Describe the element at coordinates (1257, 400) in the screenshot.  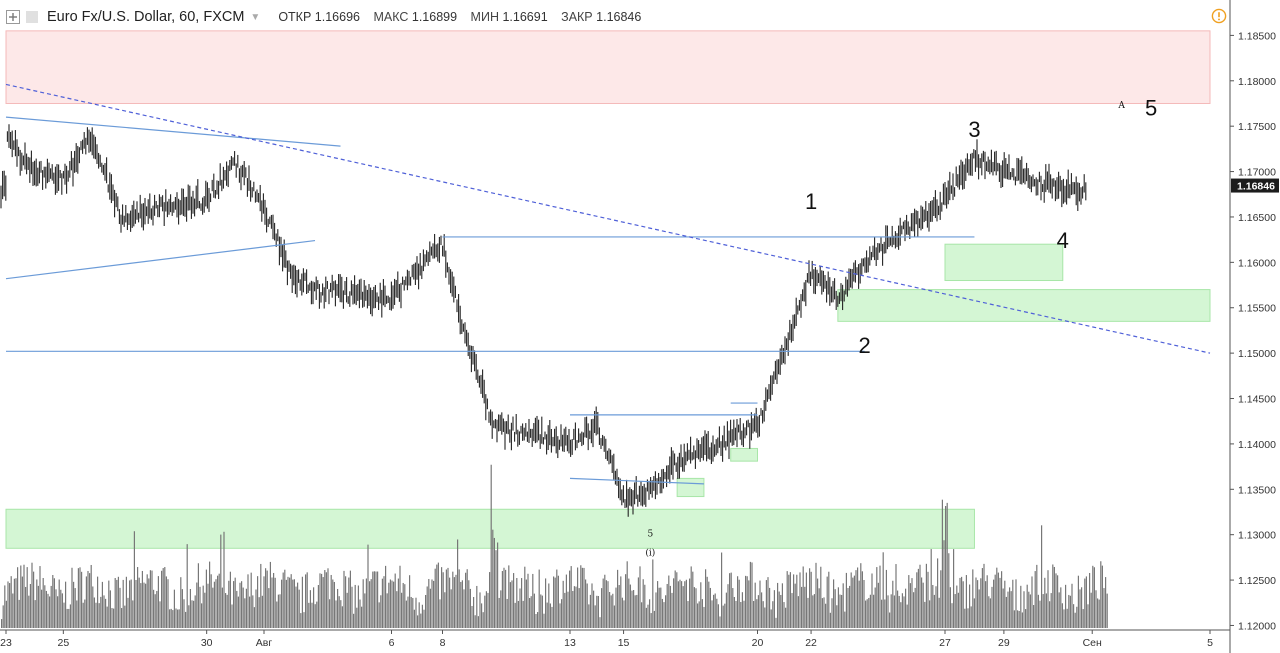
I see `price-tick-label: 1.14500` at that location.